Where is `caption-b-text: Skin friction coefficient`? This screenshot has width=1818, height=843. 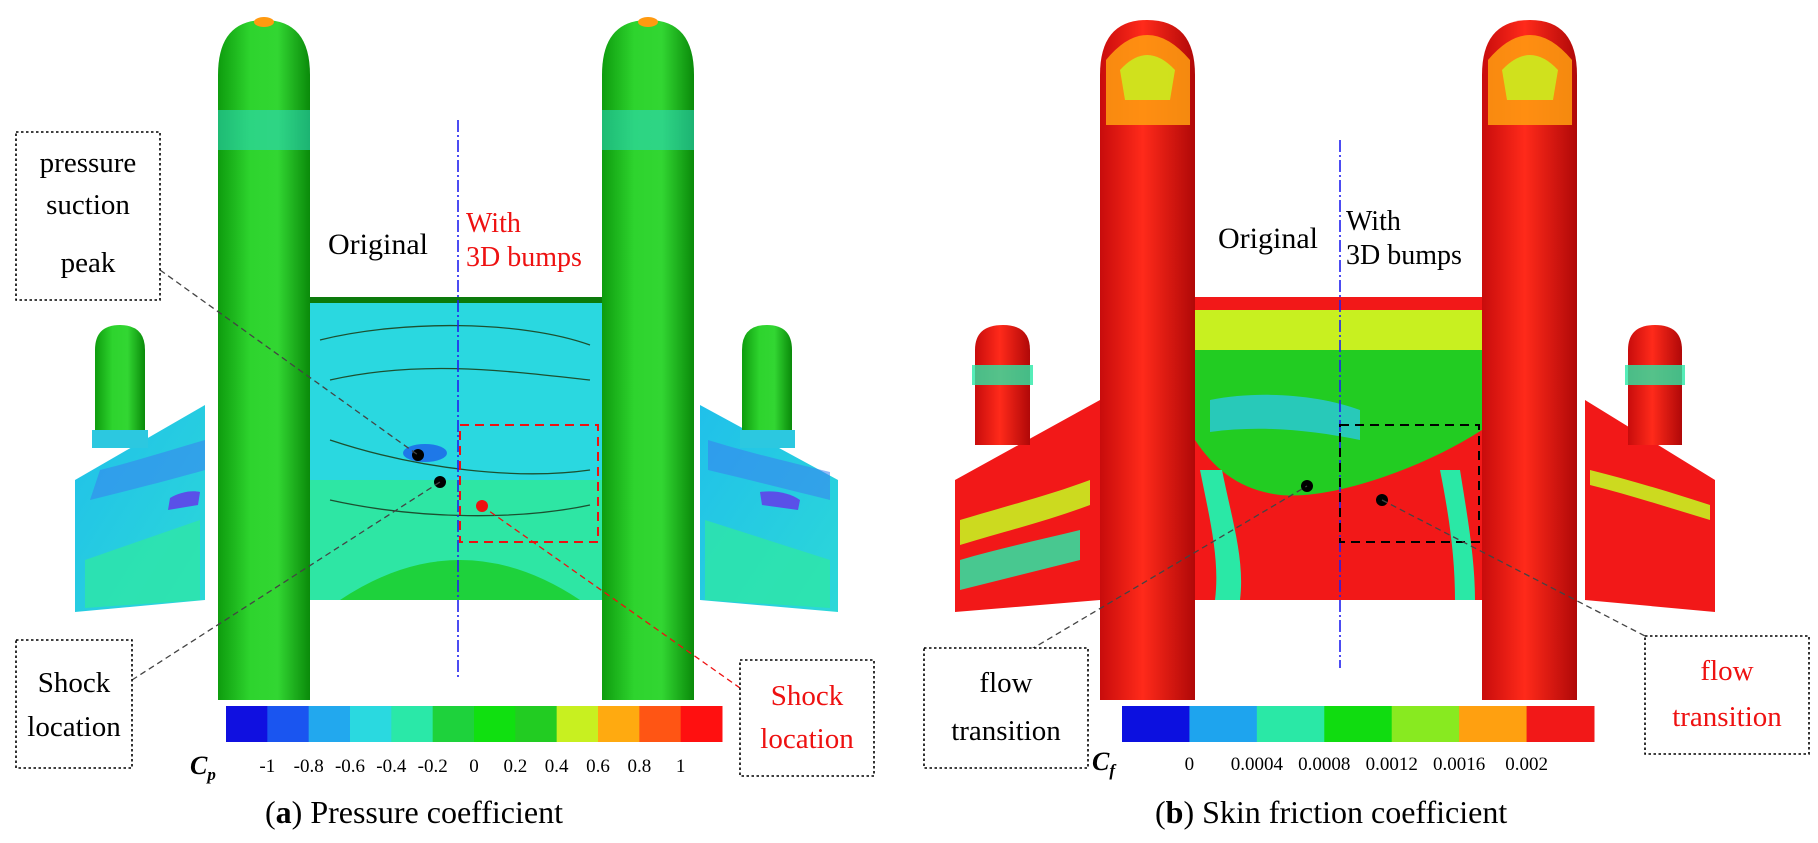 caption-b-text: Skin friction coefficient is located at coordinates (1354, 812).